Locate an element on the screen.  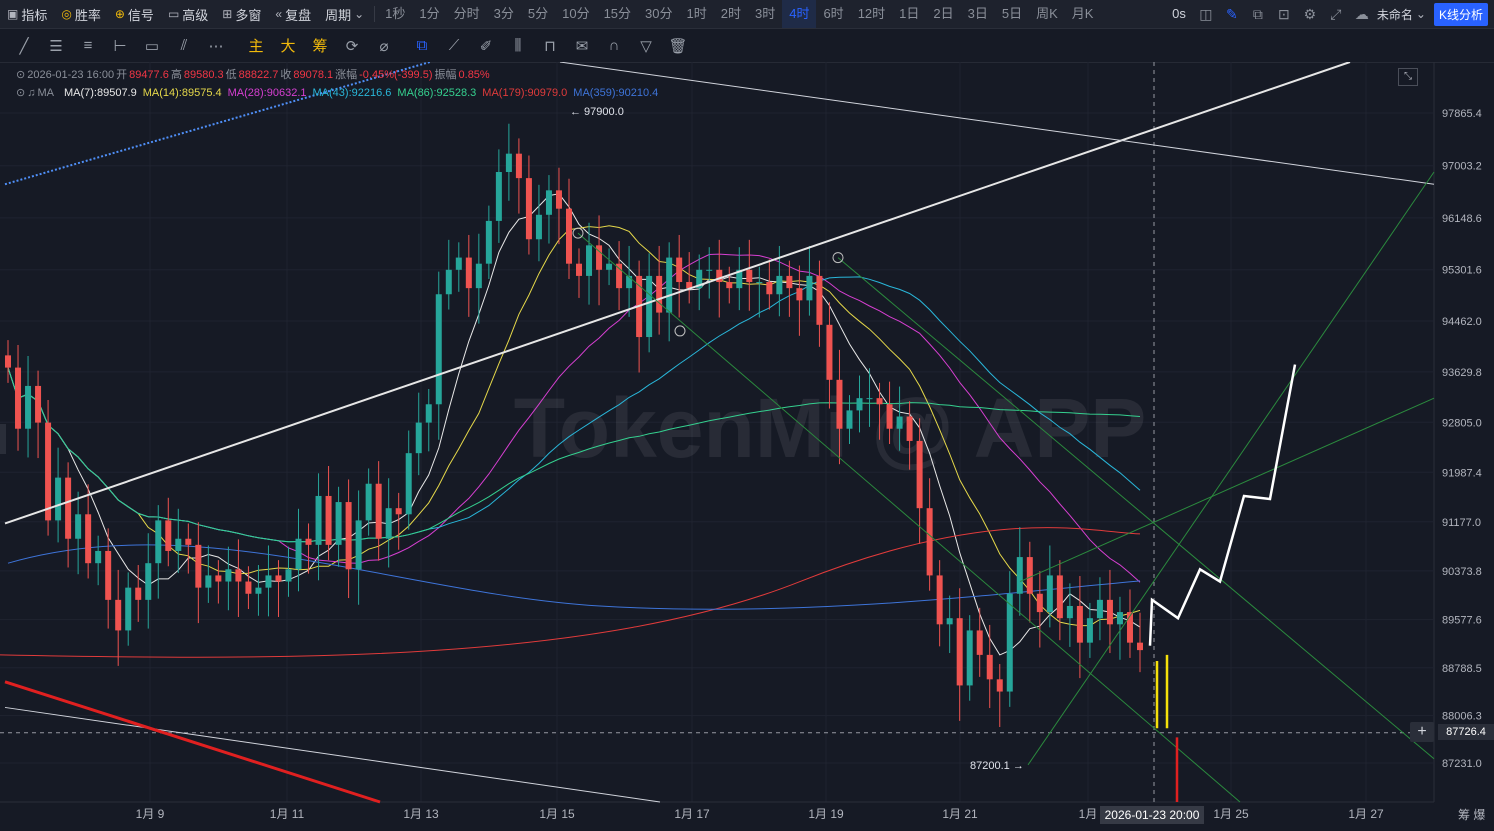
period-2时: 2时 is located at coordinates (730, 13).